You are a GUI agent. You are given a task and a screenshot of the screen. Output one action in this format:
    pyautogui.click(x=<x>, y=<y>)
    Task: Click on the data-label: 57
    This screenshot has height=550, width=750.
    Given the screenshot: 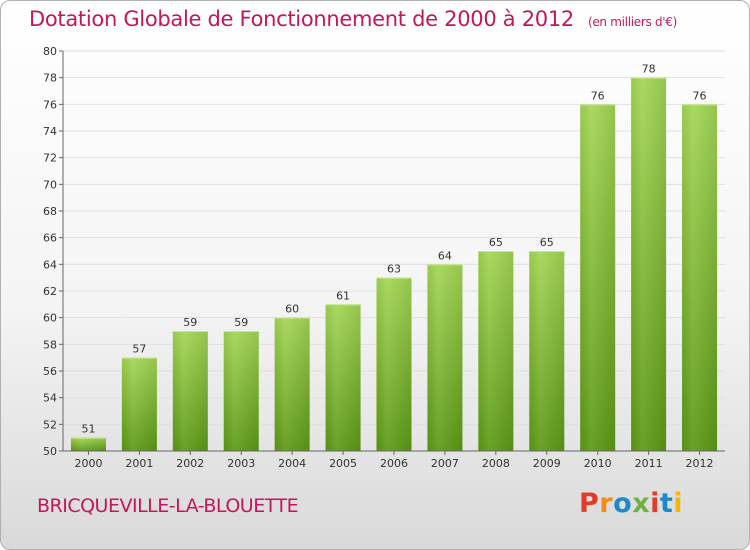 What is the action you would take?
    pyautogui.click(x=139, y=349)
    